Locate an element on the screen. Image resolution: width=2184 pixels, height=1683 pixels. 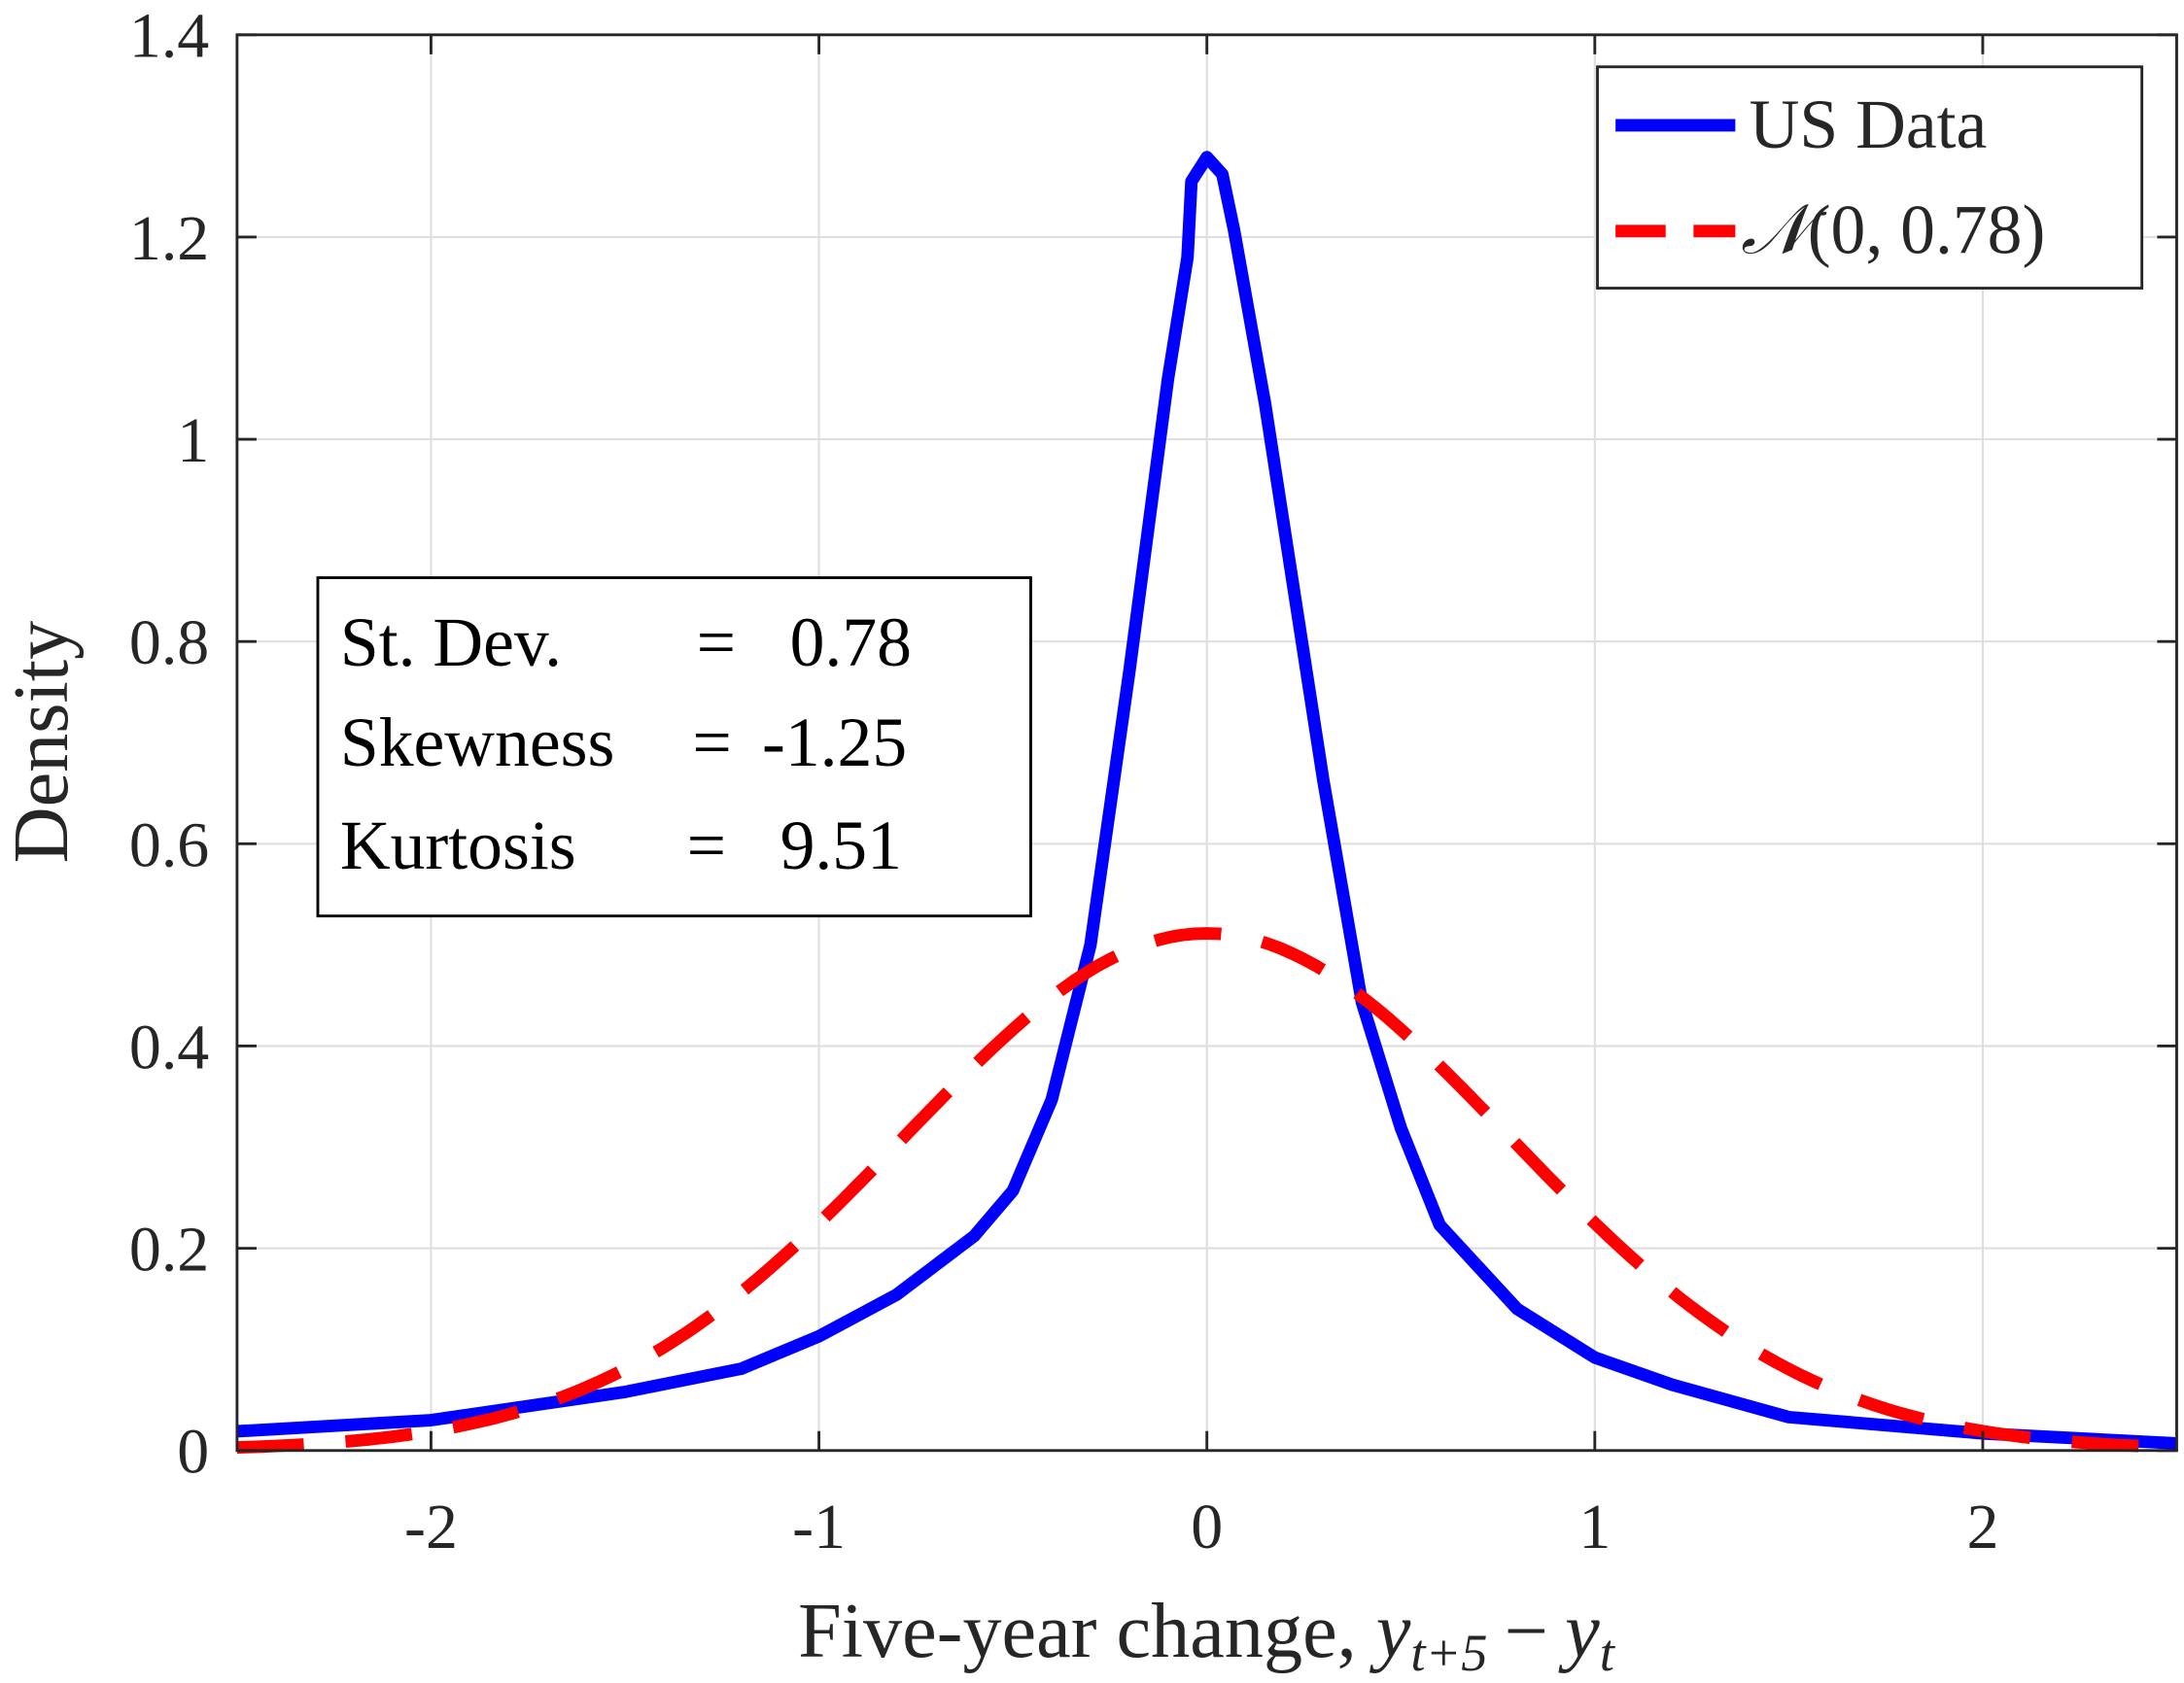
stat-skew-value: -1.25 is located at coordinates (834, 742).